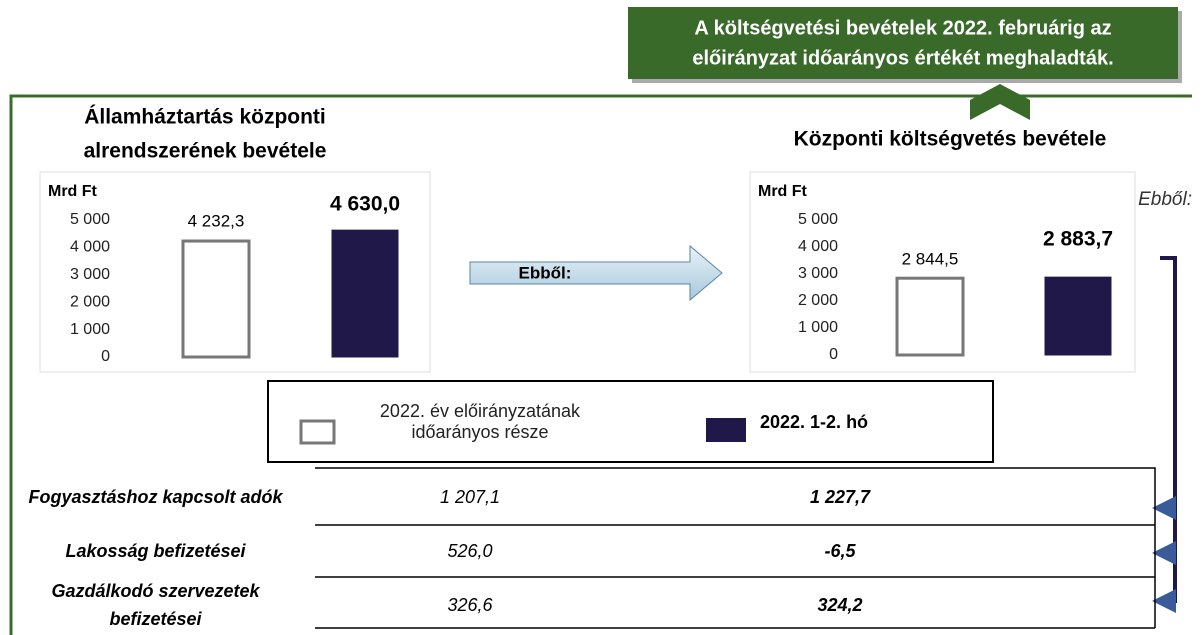  What do you see at coordinates (950, 139) in the screenshot?
I see `chart-title: Központi költségvetés bevétele` at bounding box center [950, 139].